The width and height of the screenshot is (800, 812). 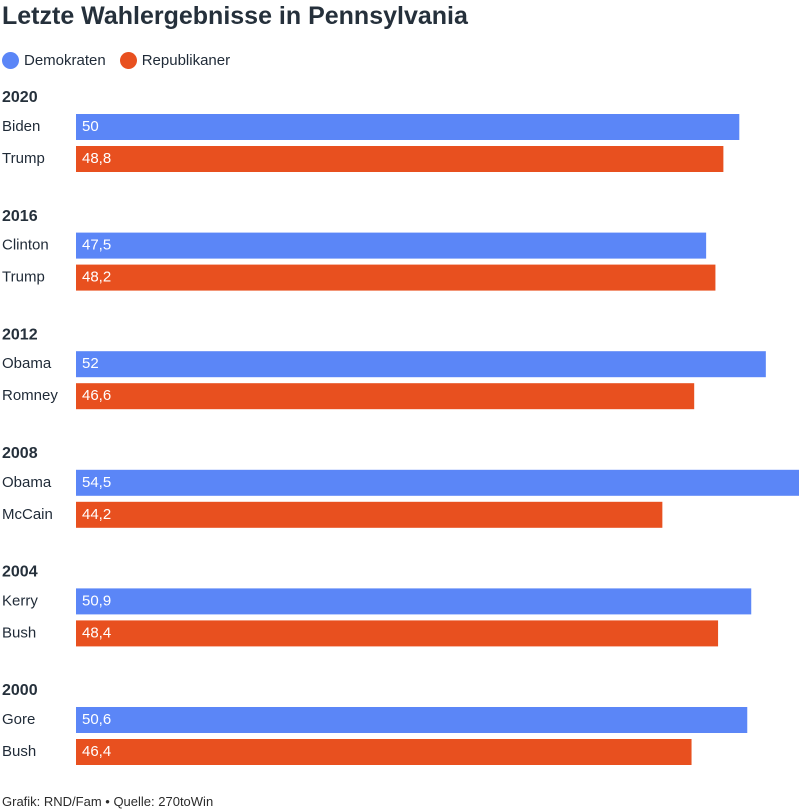 I want to click on value-label: 52, so click(x=90, y=363).